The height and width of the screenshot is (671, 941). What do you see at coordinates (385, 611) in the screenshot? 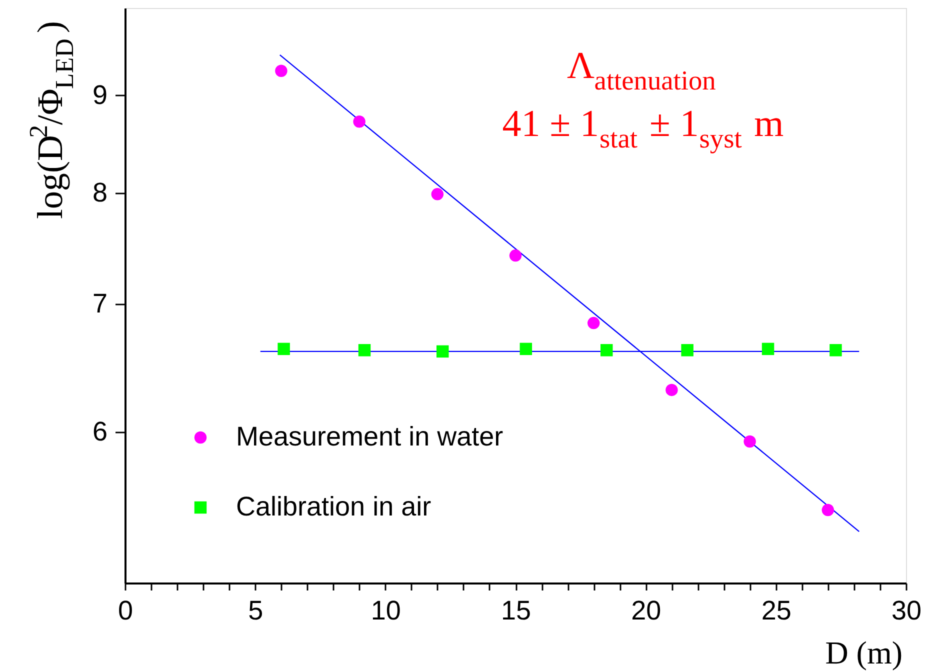
I see `x-tick-label: 10` at bounding box center [385, 611].